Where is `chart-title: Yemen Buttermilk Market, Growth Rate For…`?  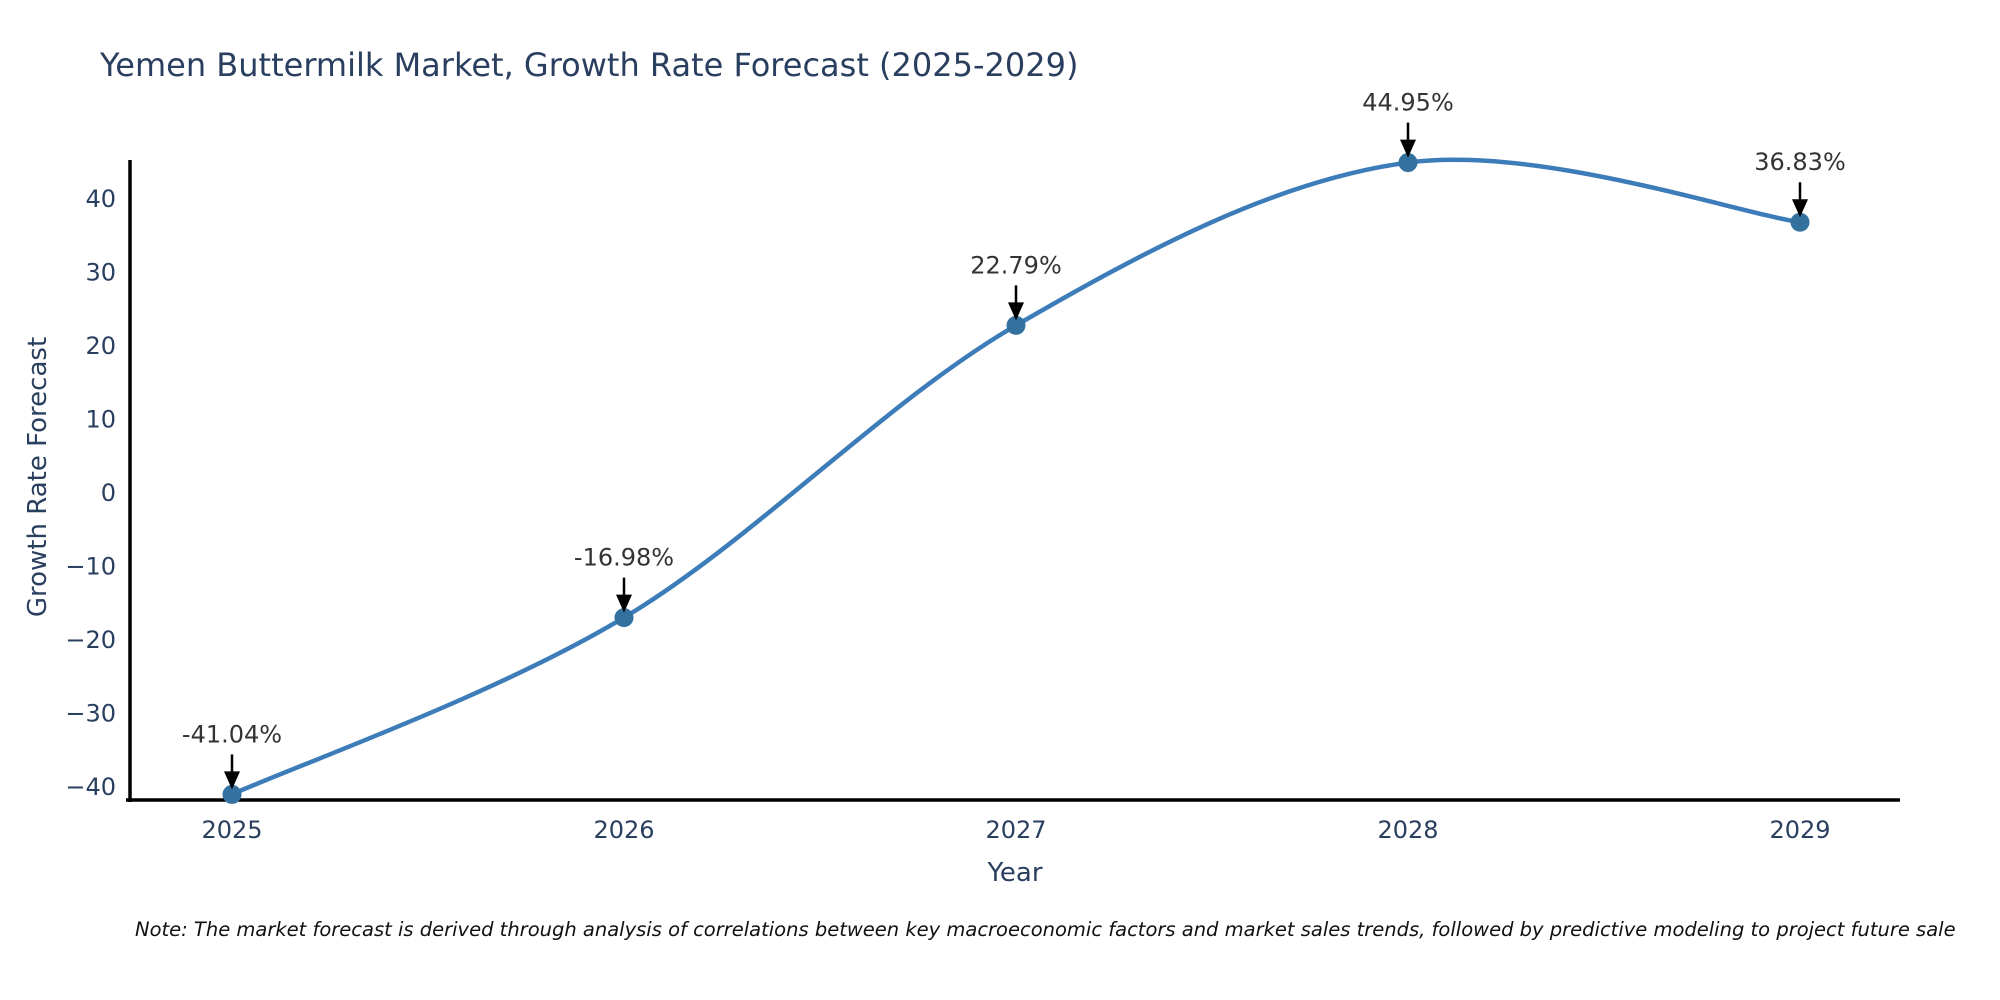 chart-title: Yemen Buttermilk Market, Growth Rate For… is located at coordinates (589, 65).